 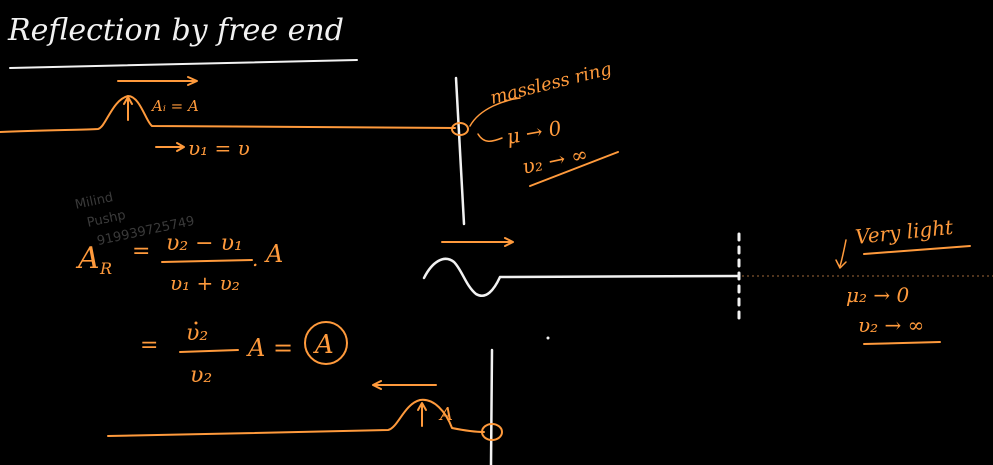 I want to click on formula-numerator: υ₂ − υ₁, so click(x=204, y=243).